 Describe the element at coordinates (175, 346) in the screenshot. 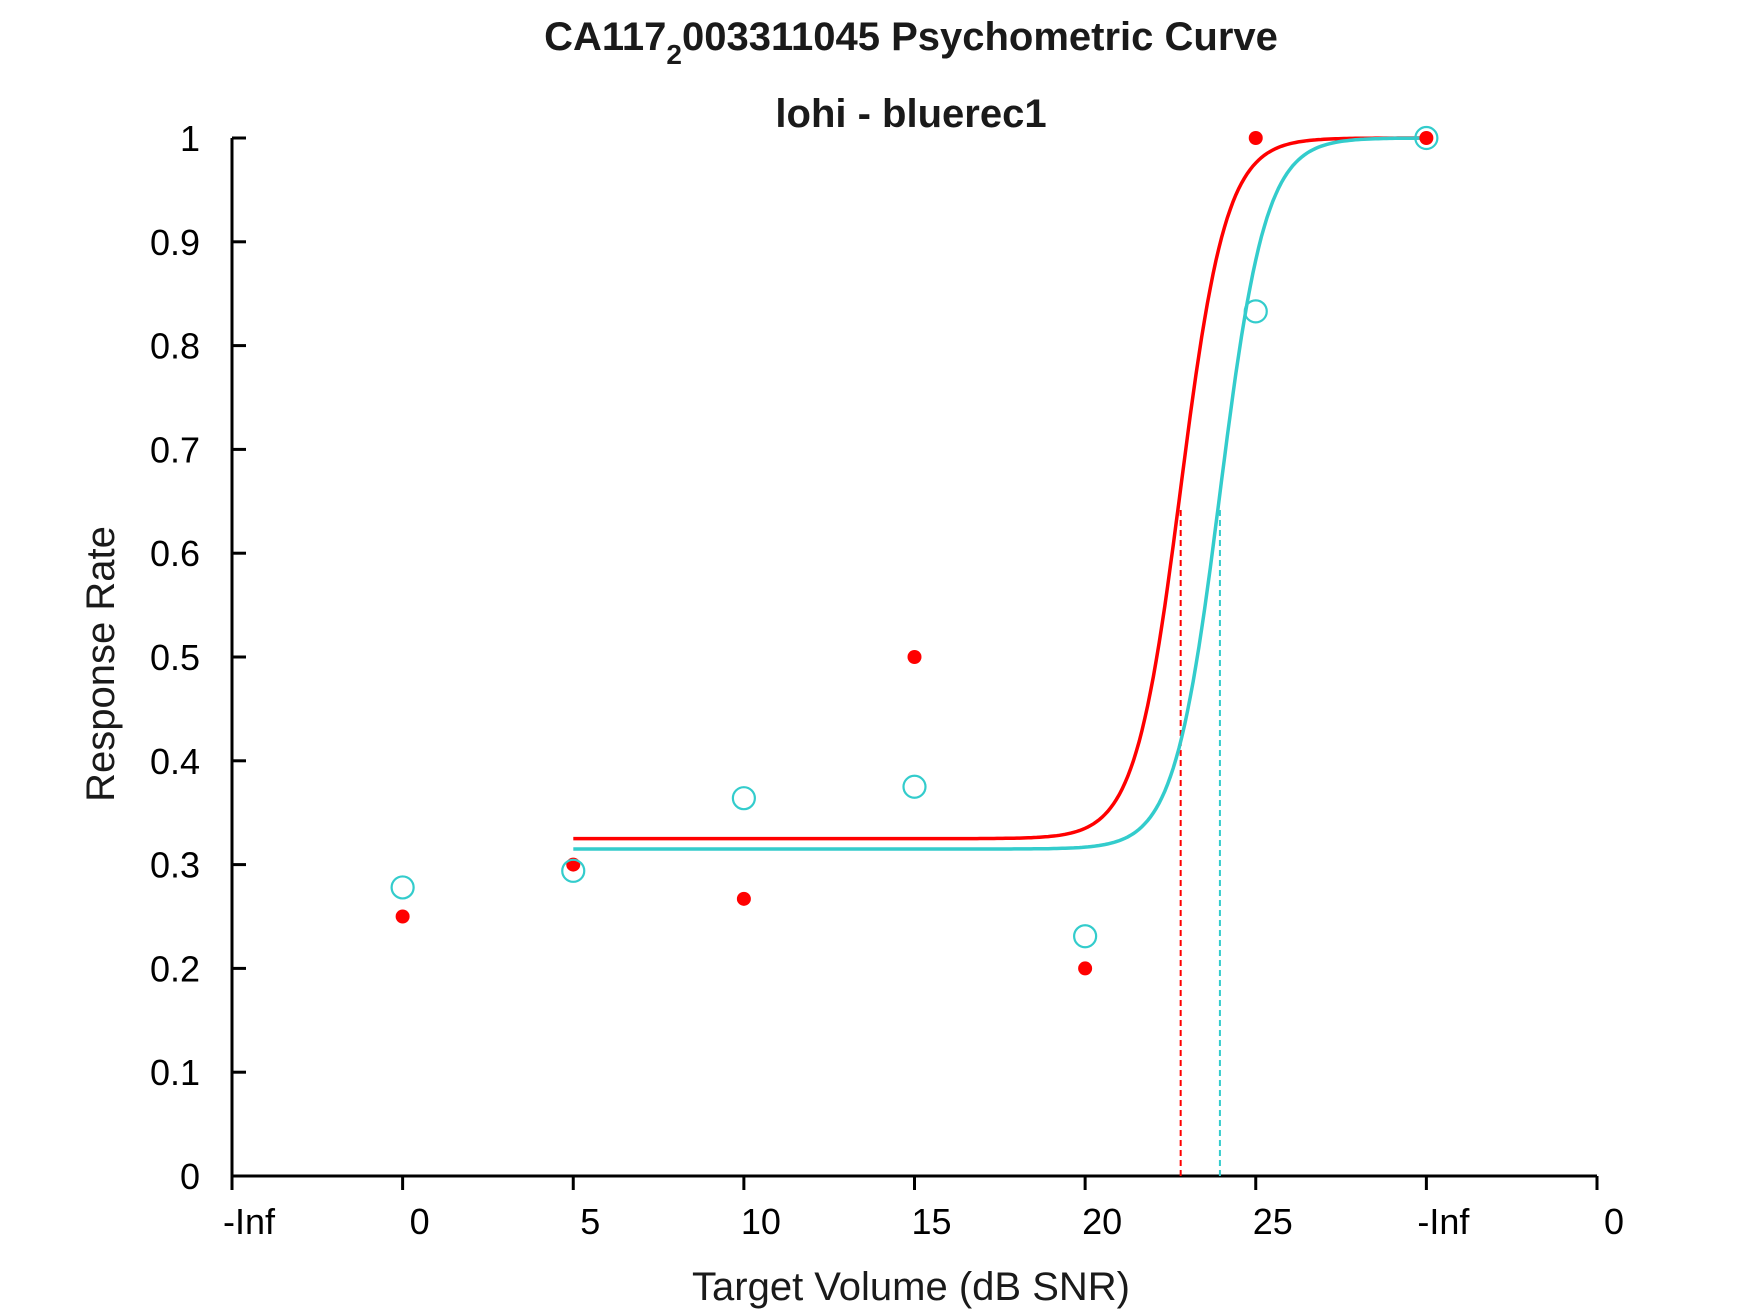

I see `y-tick-label: 0.8` at that location.